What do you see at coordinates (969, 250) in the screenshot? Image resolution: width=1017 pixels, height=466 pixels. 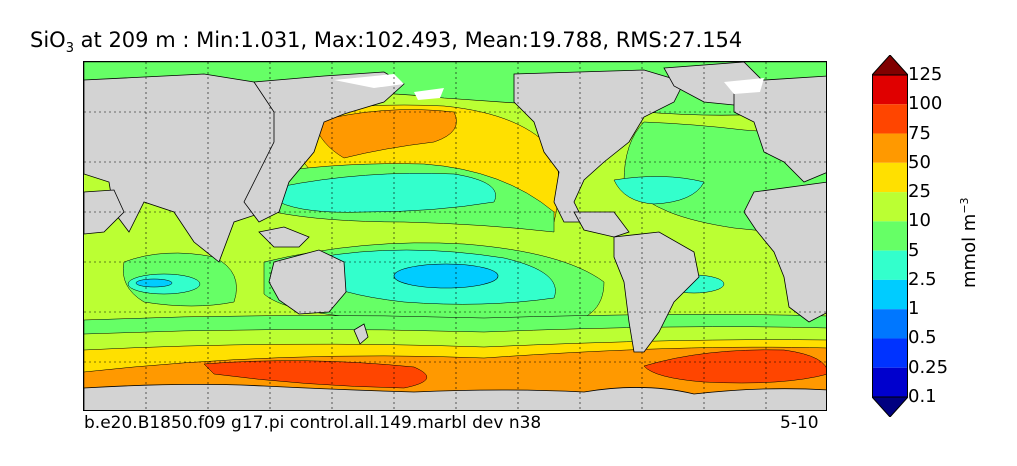 I see `units-text: mmol m` at bounding box center [969, 250].